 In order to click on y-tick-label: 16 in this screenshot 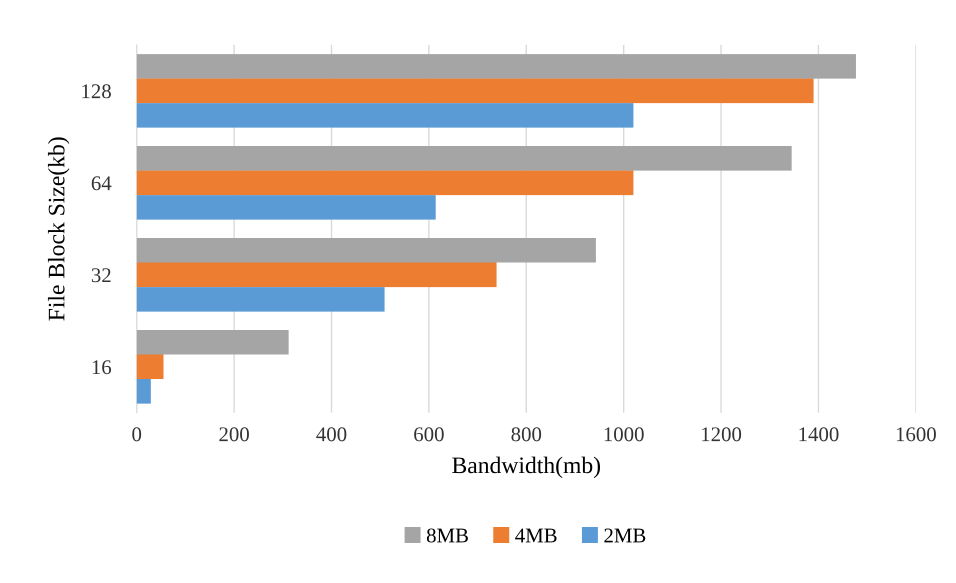, I will do `click(102, 367)`.